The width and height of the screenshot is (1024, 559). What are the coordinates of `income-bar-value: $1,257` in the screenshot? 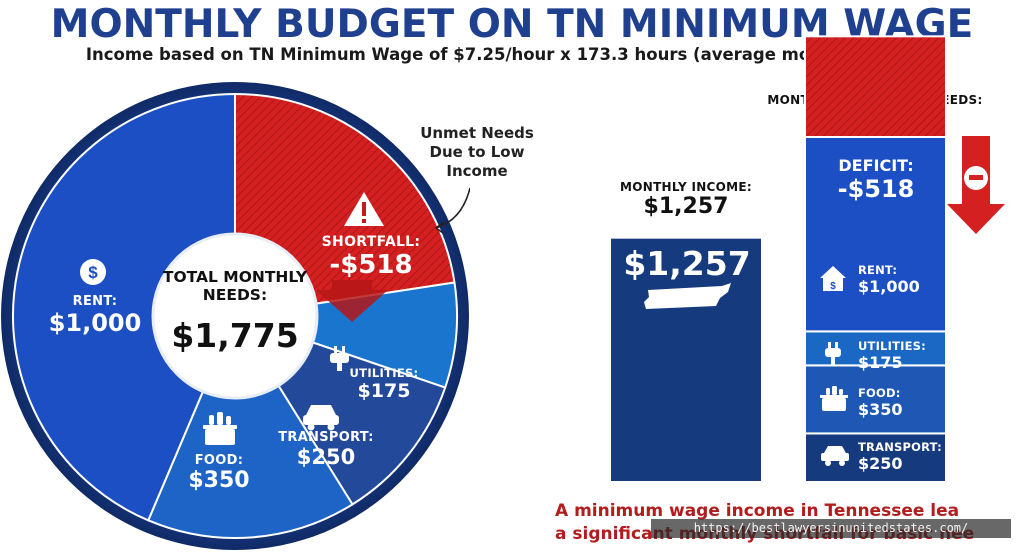 It's located at (687, 263).